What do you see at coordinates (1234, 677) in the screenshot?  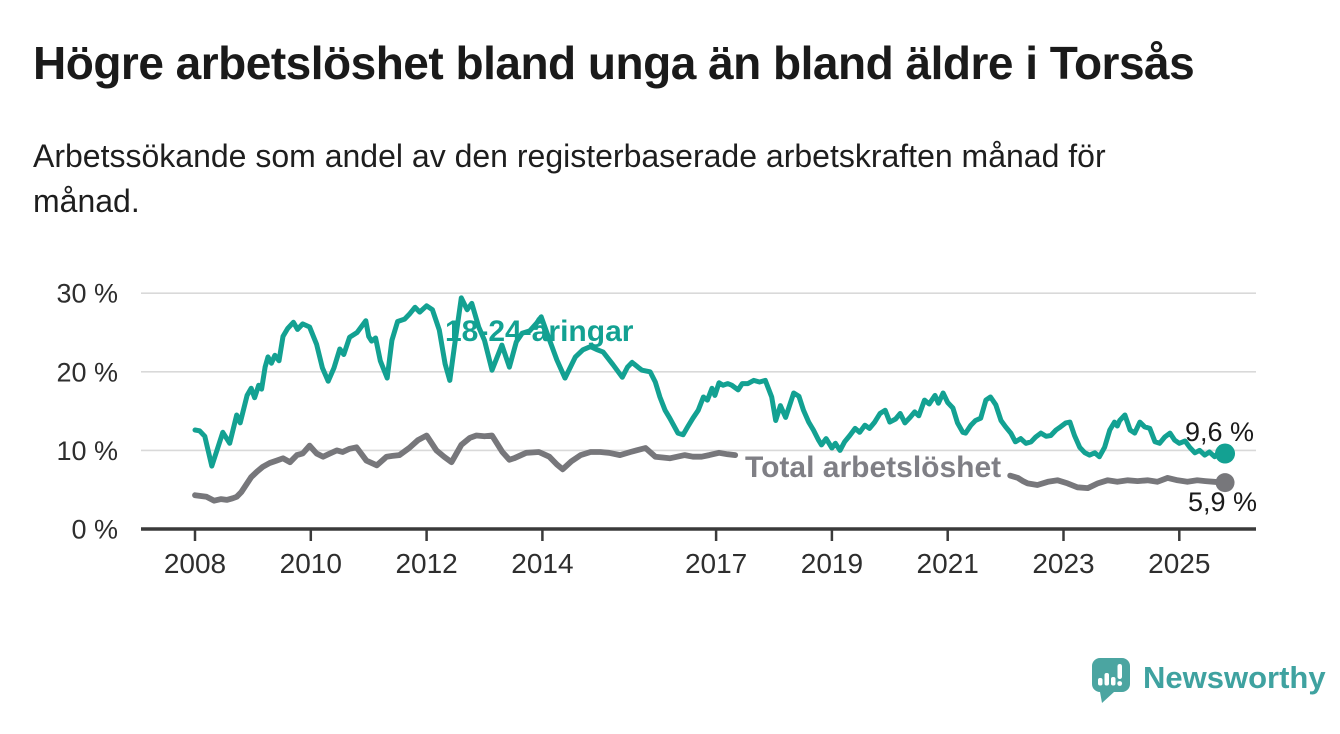 I see `newsworthy-wordmark: Newsworthy` at bounding box center [1234, 677].